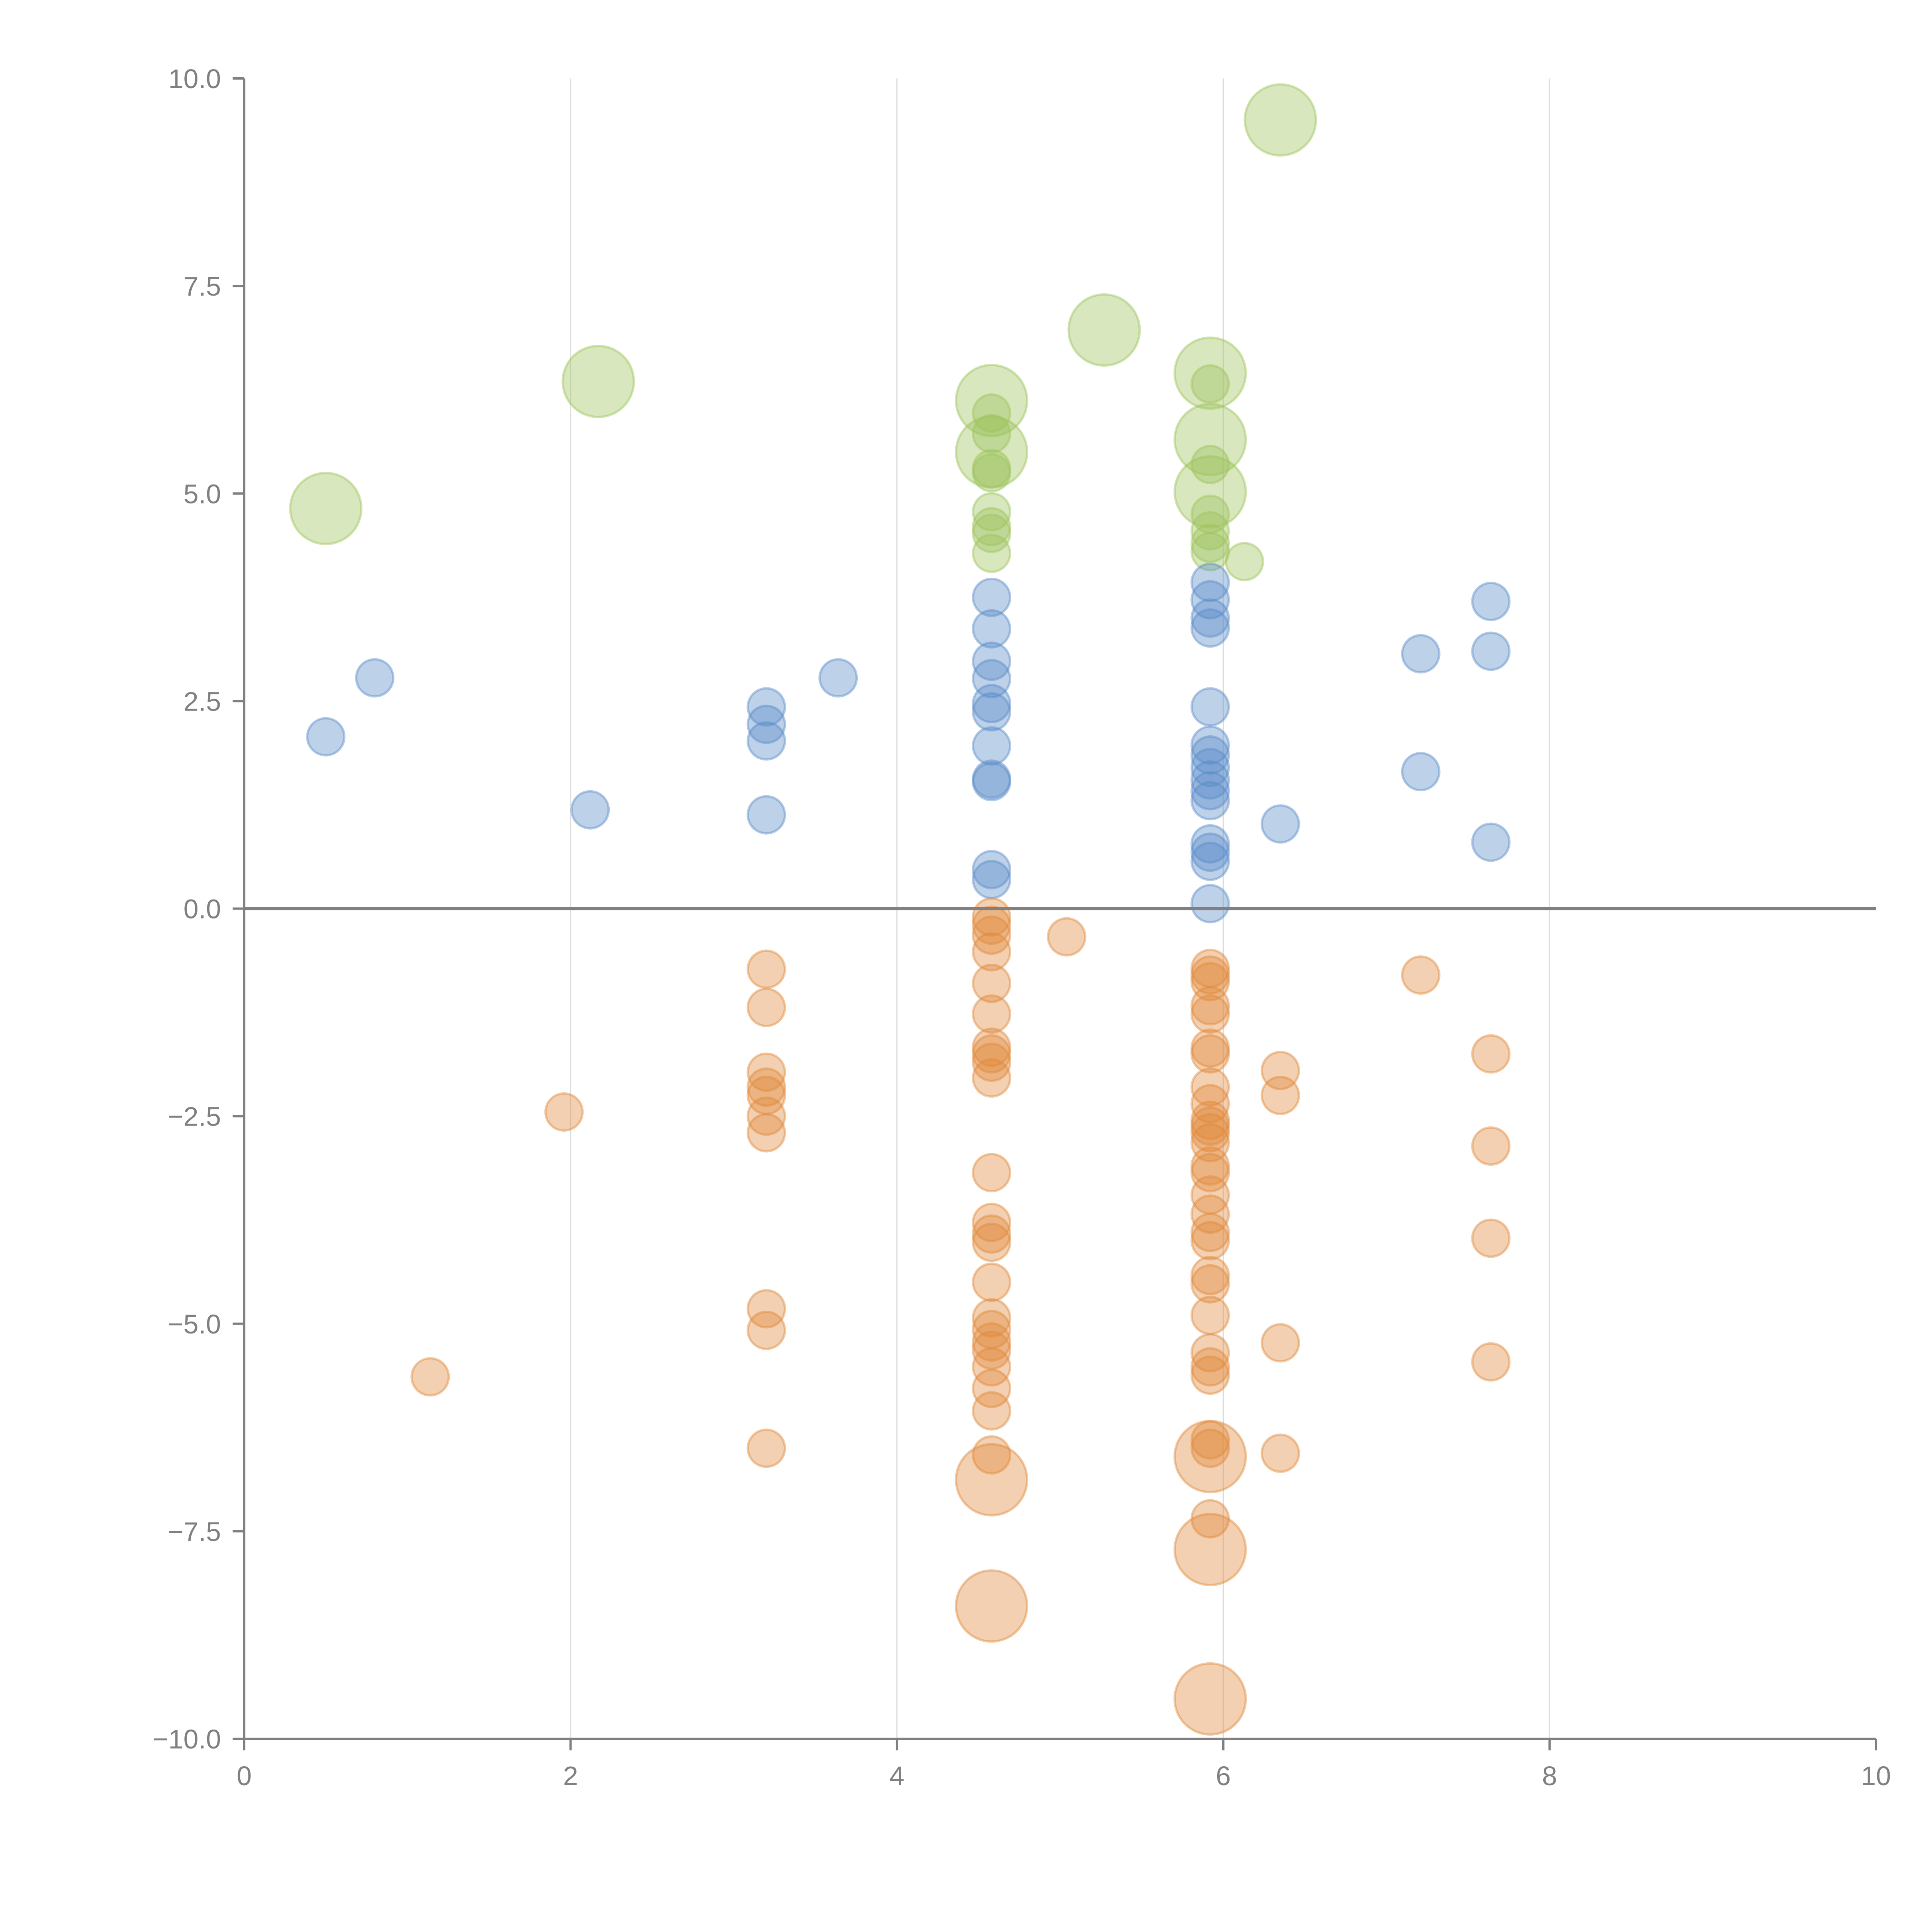 The image size is (1932, 1932). I want to click on y-tick-label: −5.0, so click(194, 1324).